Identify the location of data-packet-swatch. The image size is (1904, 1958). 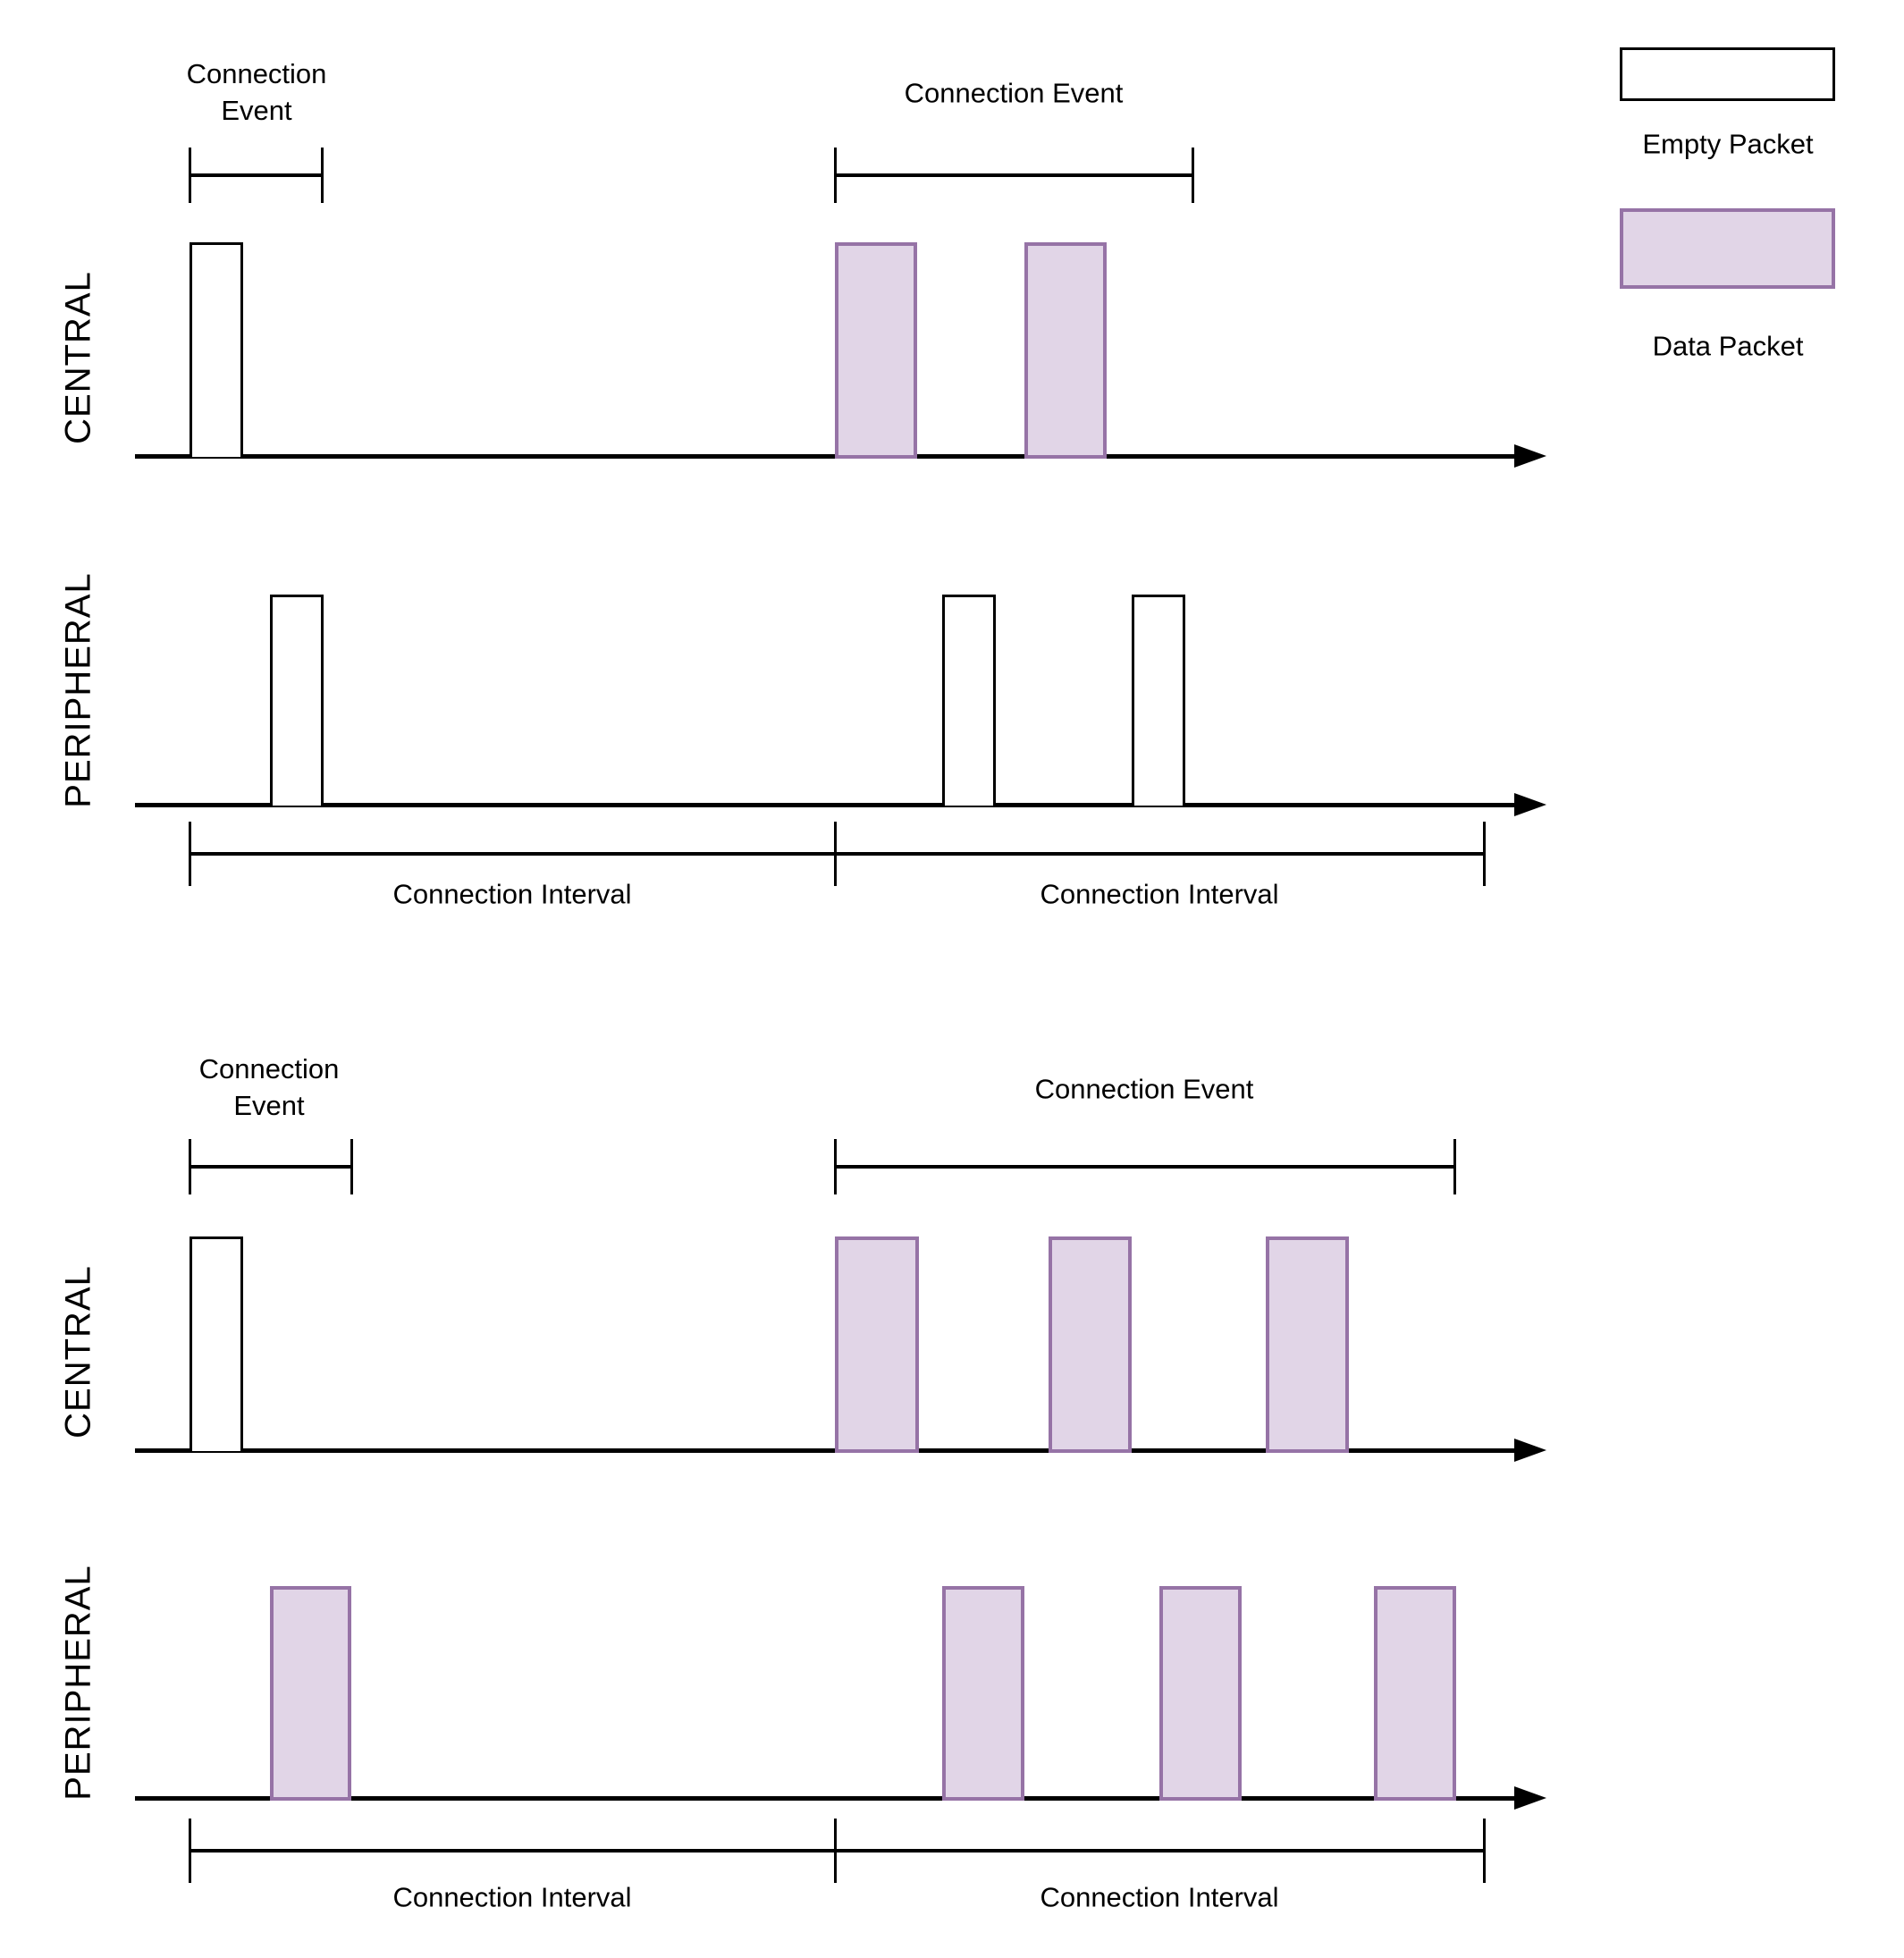
(1727, 249).